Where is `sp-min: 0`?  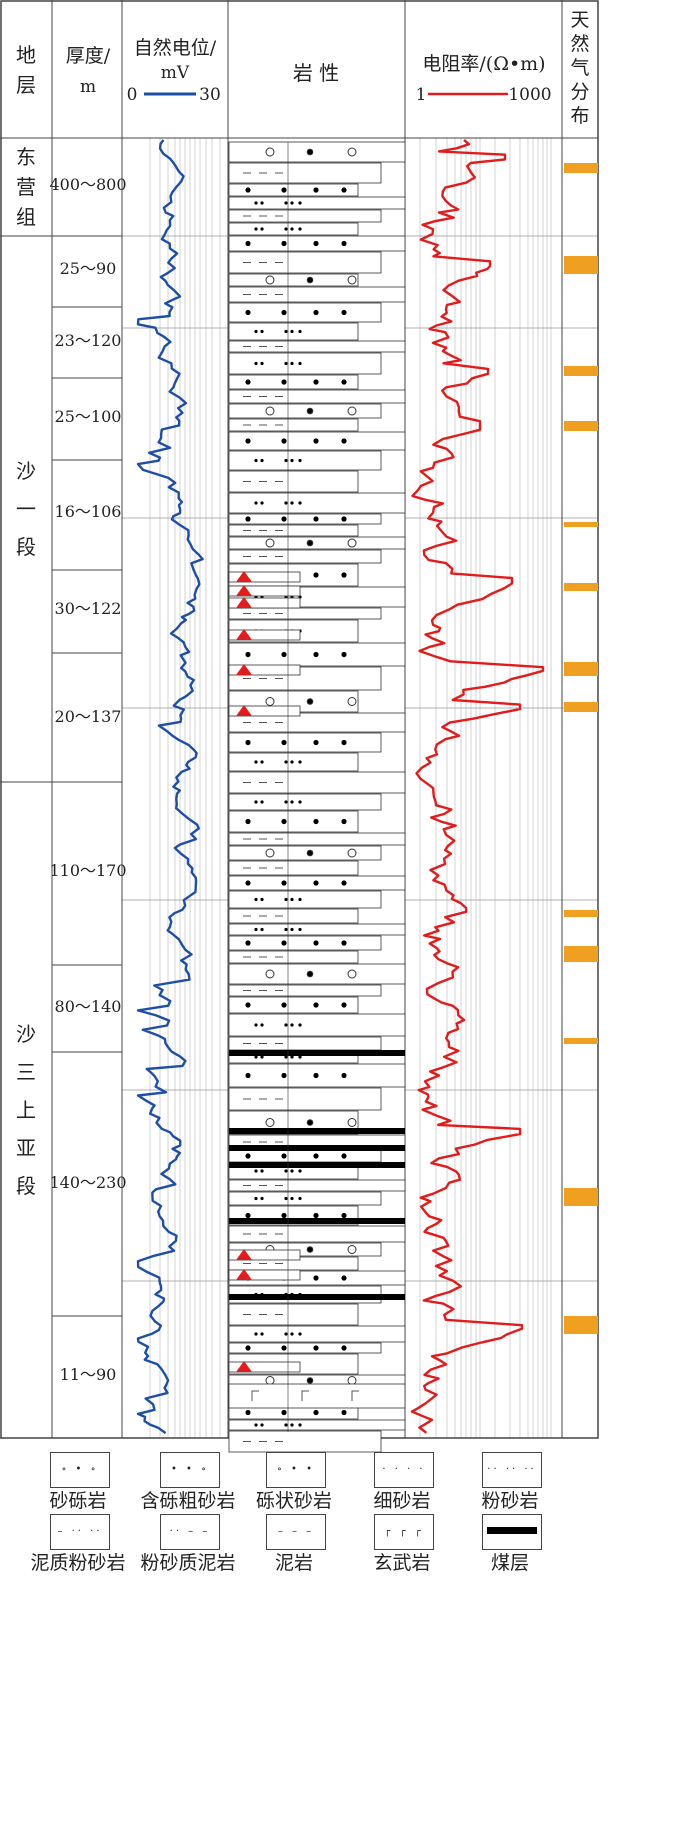
sp-min: 0 is located at coordinates (132, 95).